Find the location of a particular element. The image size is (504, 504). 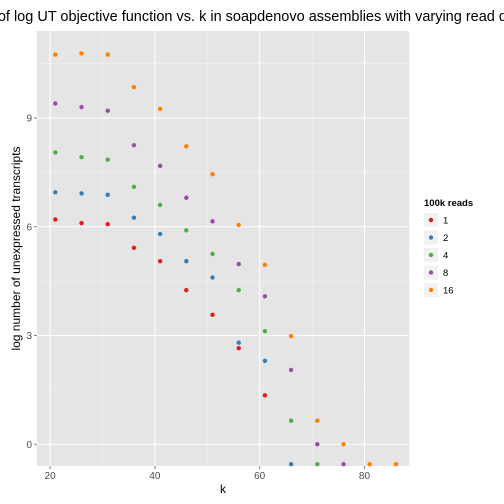

x-tick-label: 40 is located at coordinates (155, 476).